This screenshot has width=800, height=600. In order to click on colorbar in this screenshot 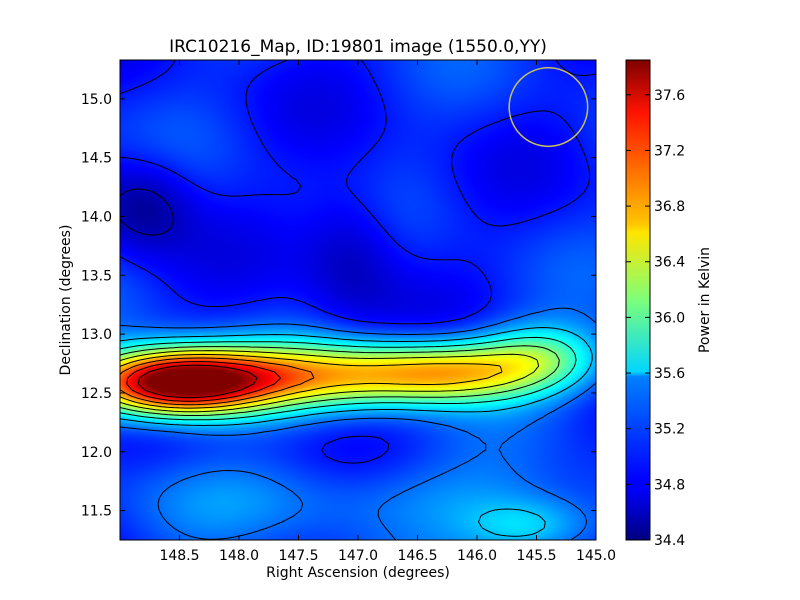, I will do `click(638, 300)`.